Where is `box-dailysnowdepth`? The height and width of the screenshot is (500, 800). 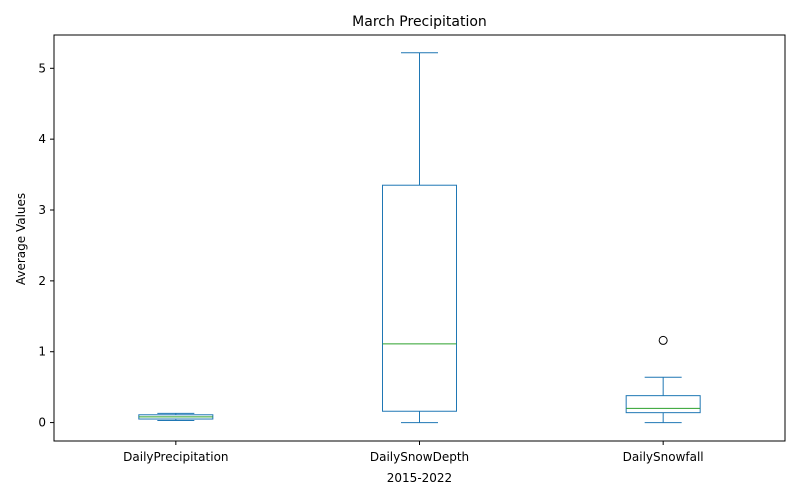 box-dailysnowdepth is located at coordinates (419, 298).